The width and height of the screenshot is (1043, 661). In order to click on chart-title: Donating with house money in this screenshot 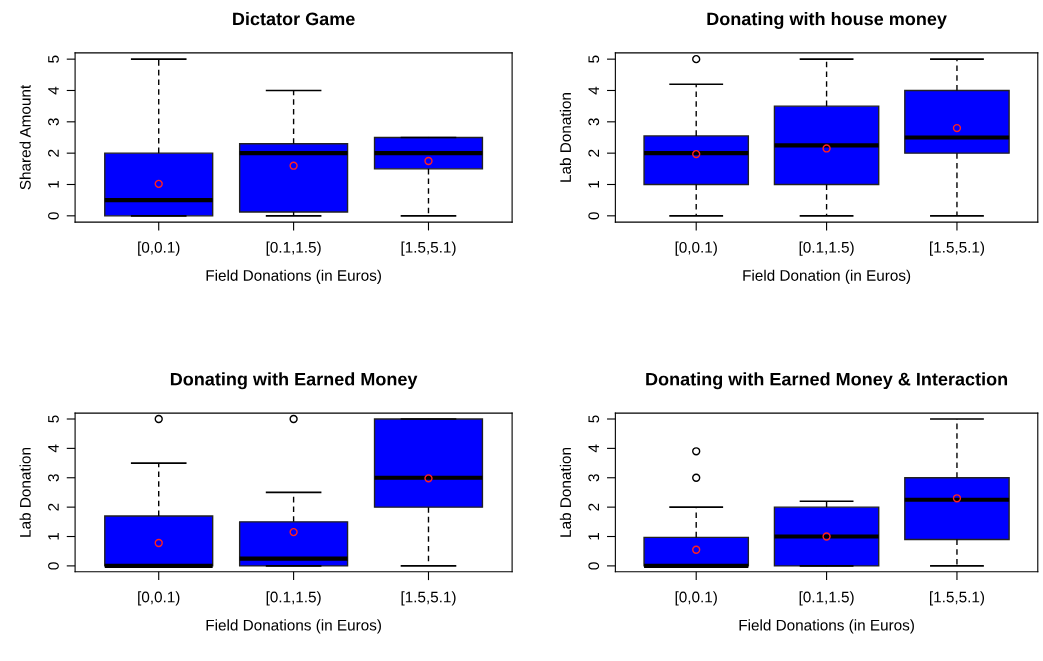, I will do `click(827, 20)`.